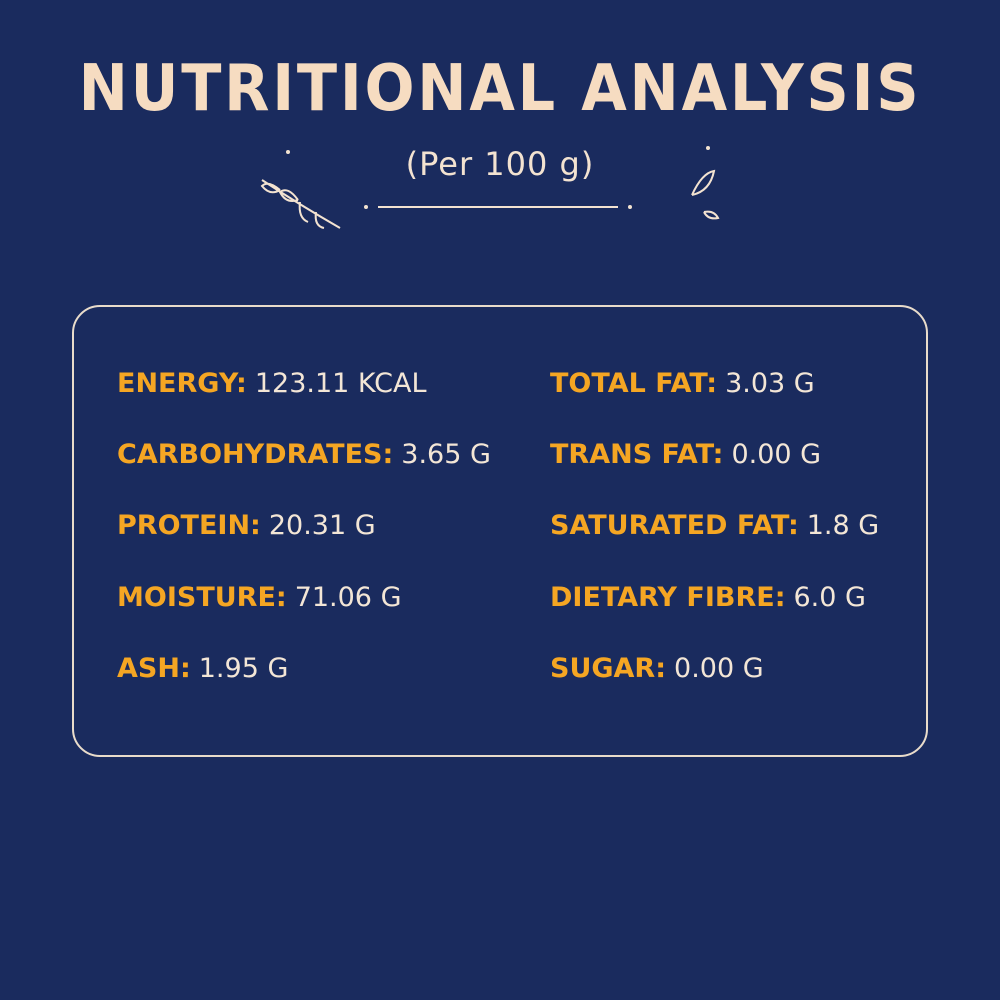 The width and height of the screenshot is (1000, 1000). Describe the element at coordinates (255, 454) in the screenshot. I see `nutrient-label: CARBOHYDRATES:` at that location.